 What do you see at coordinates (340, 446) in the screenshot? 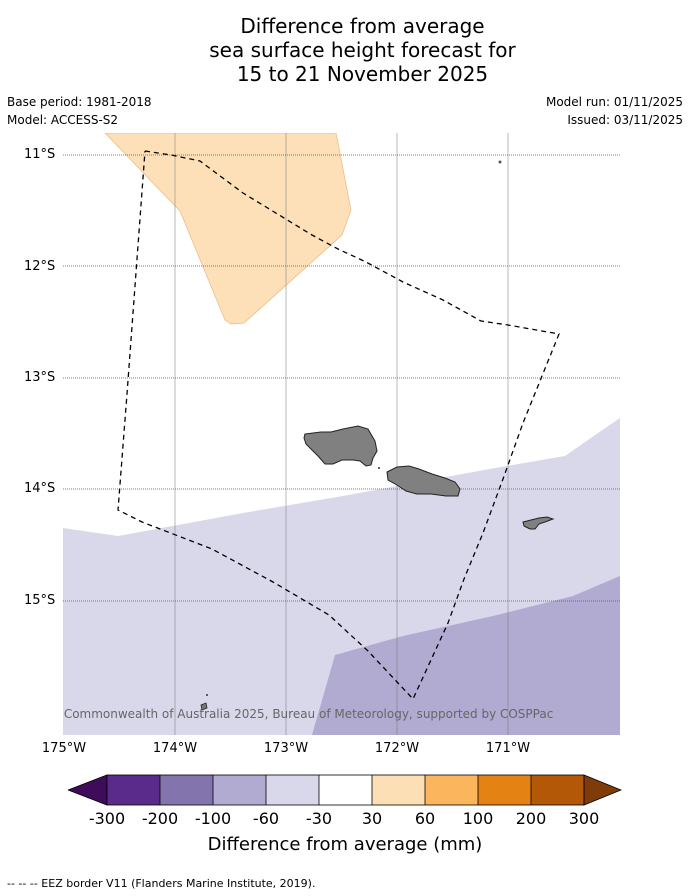
I see `savaii-island` at bounding box center [340, 446].